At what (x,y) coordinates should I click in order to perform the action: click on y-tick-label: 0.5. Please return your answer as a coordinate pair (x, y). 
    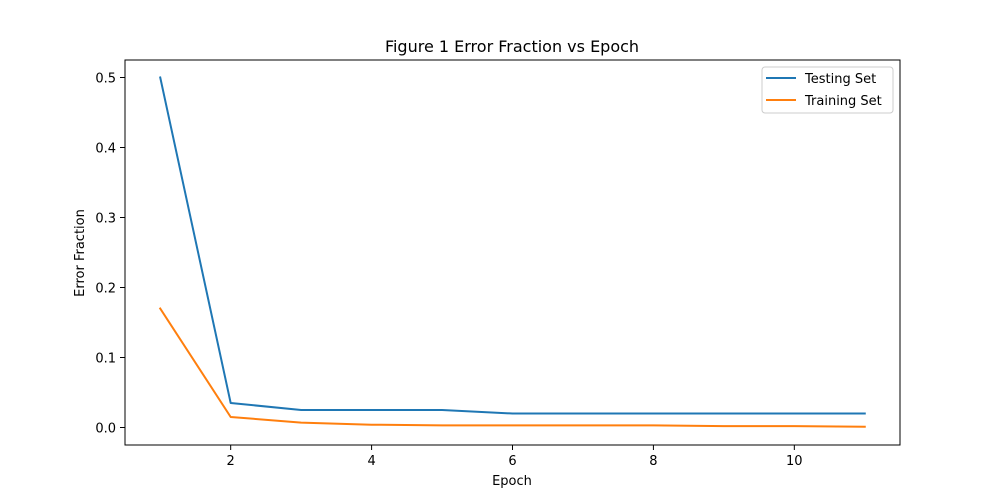
    Looking at the image, I should click on (105, 79).